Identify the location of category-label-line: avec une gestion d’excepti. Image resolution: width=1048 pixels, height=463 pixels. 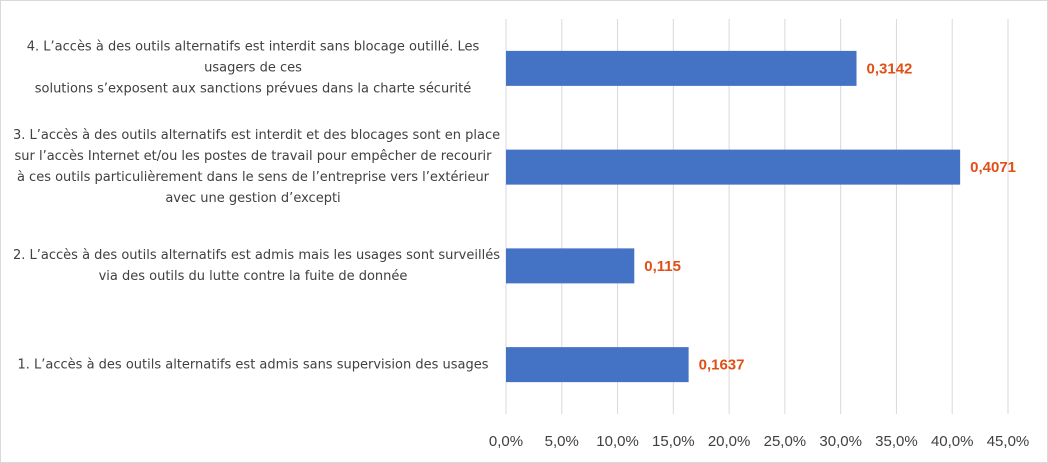
(253, 199).